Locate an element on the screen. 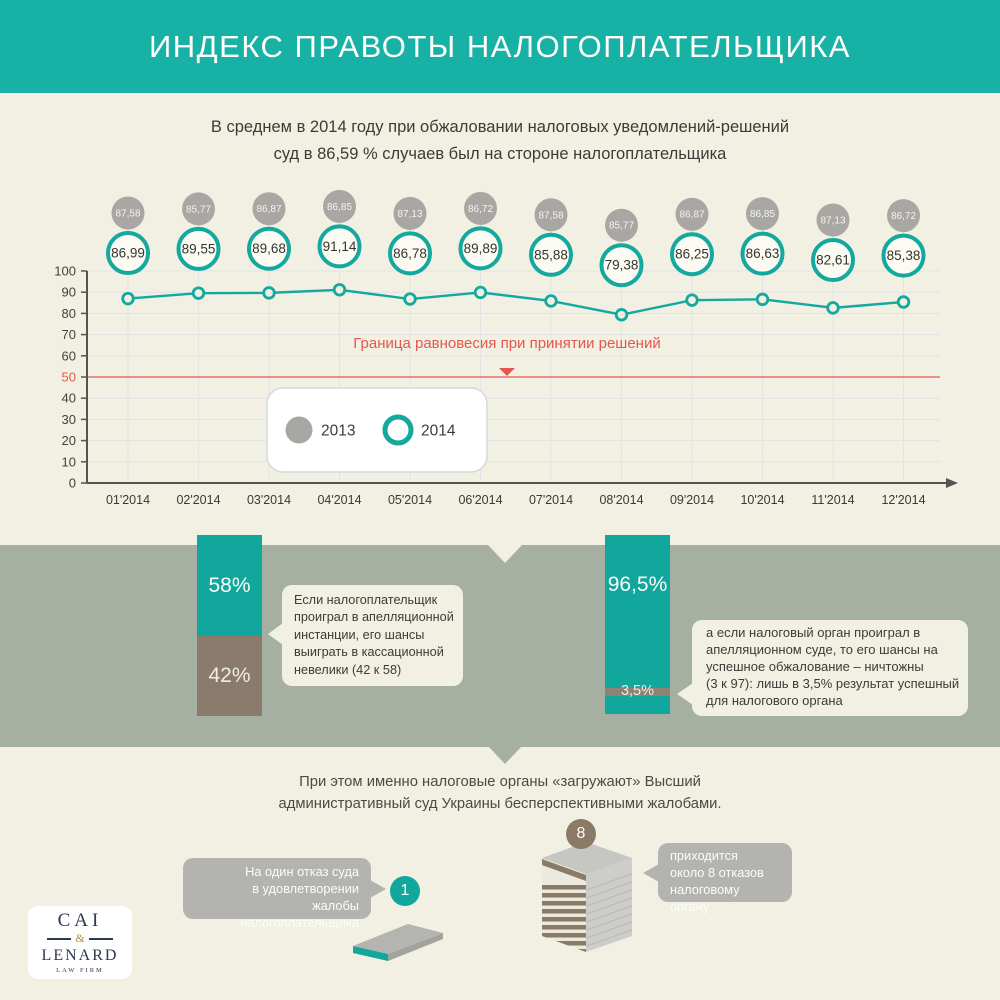  band-bottom-arrow is located at coordinates (505, 755).